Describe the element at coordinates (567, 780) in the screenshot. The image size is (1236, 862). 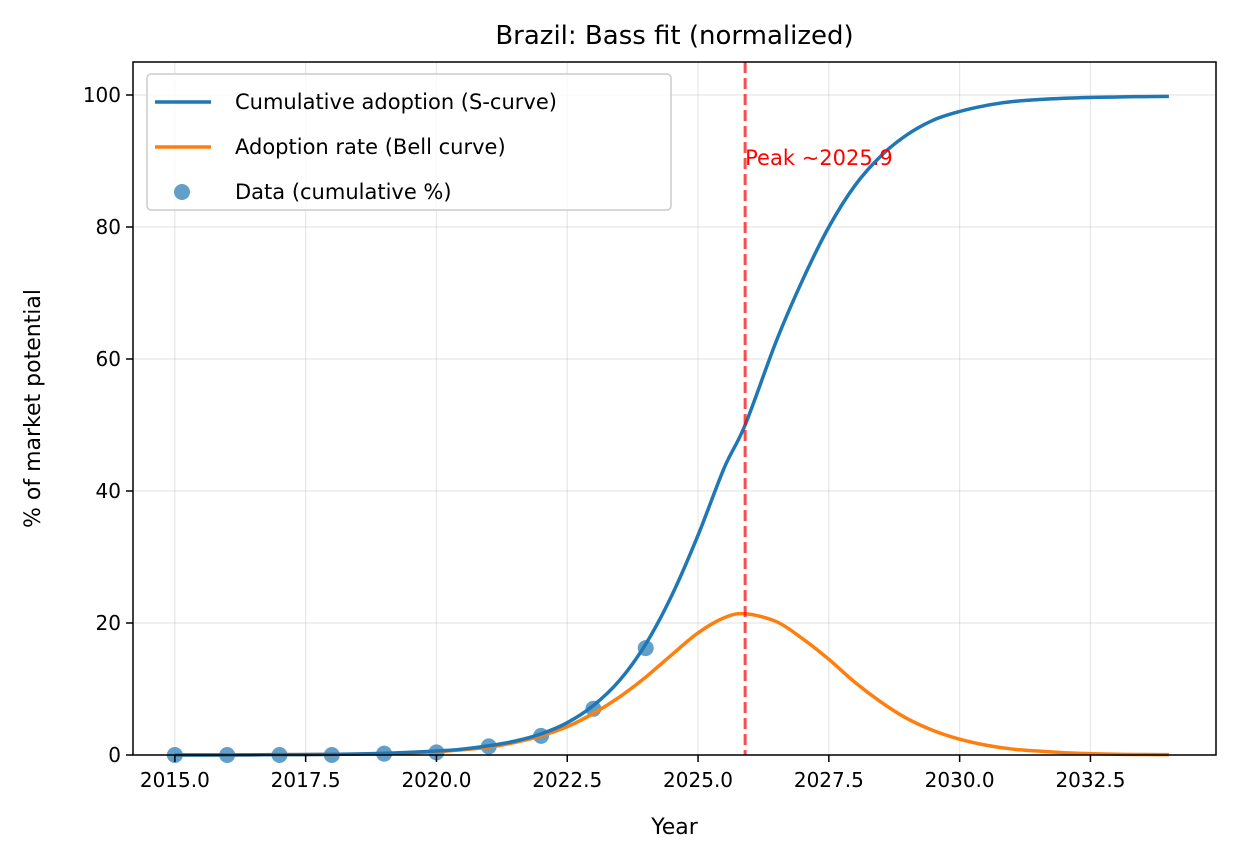
I see `x-tick-label: 2022.5` at that location.